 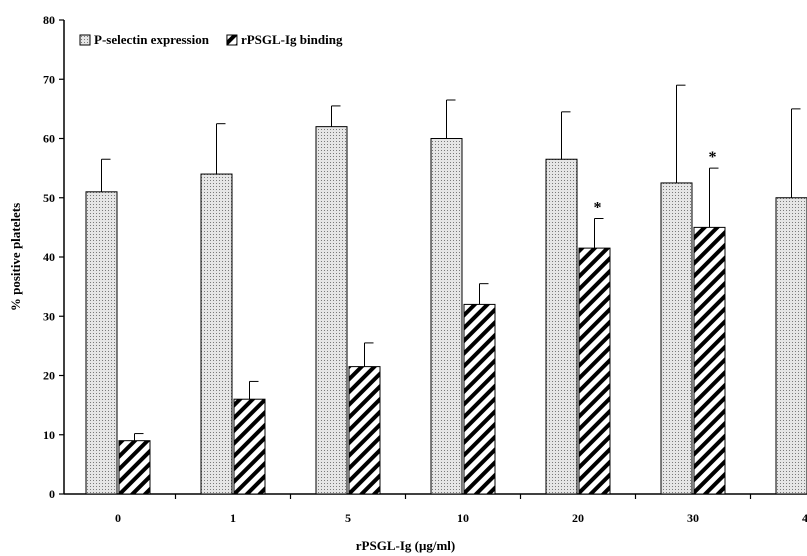 What do you see at coordinates (152, 39) in the screenshot?
I see `legend-label-p-selectin: P-selectin expression` at bounding box center [152, 39].